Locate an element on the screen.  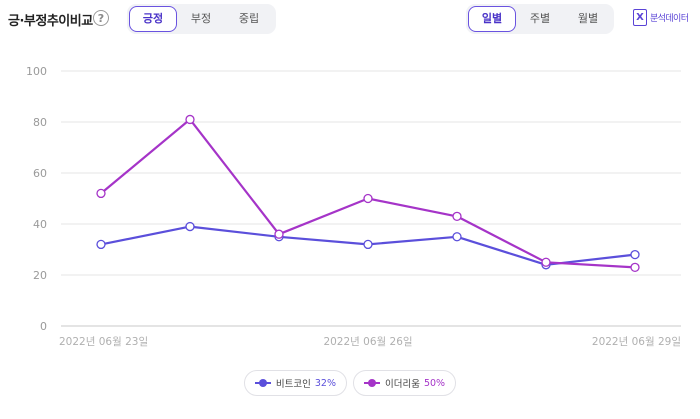
y-tick-label: 100 is located at coordinates (36, 71).